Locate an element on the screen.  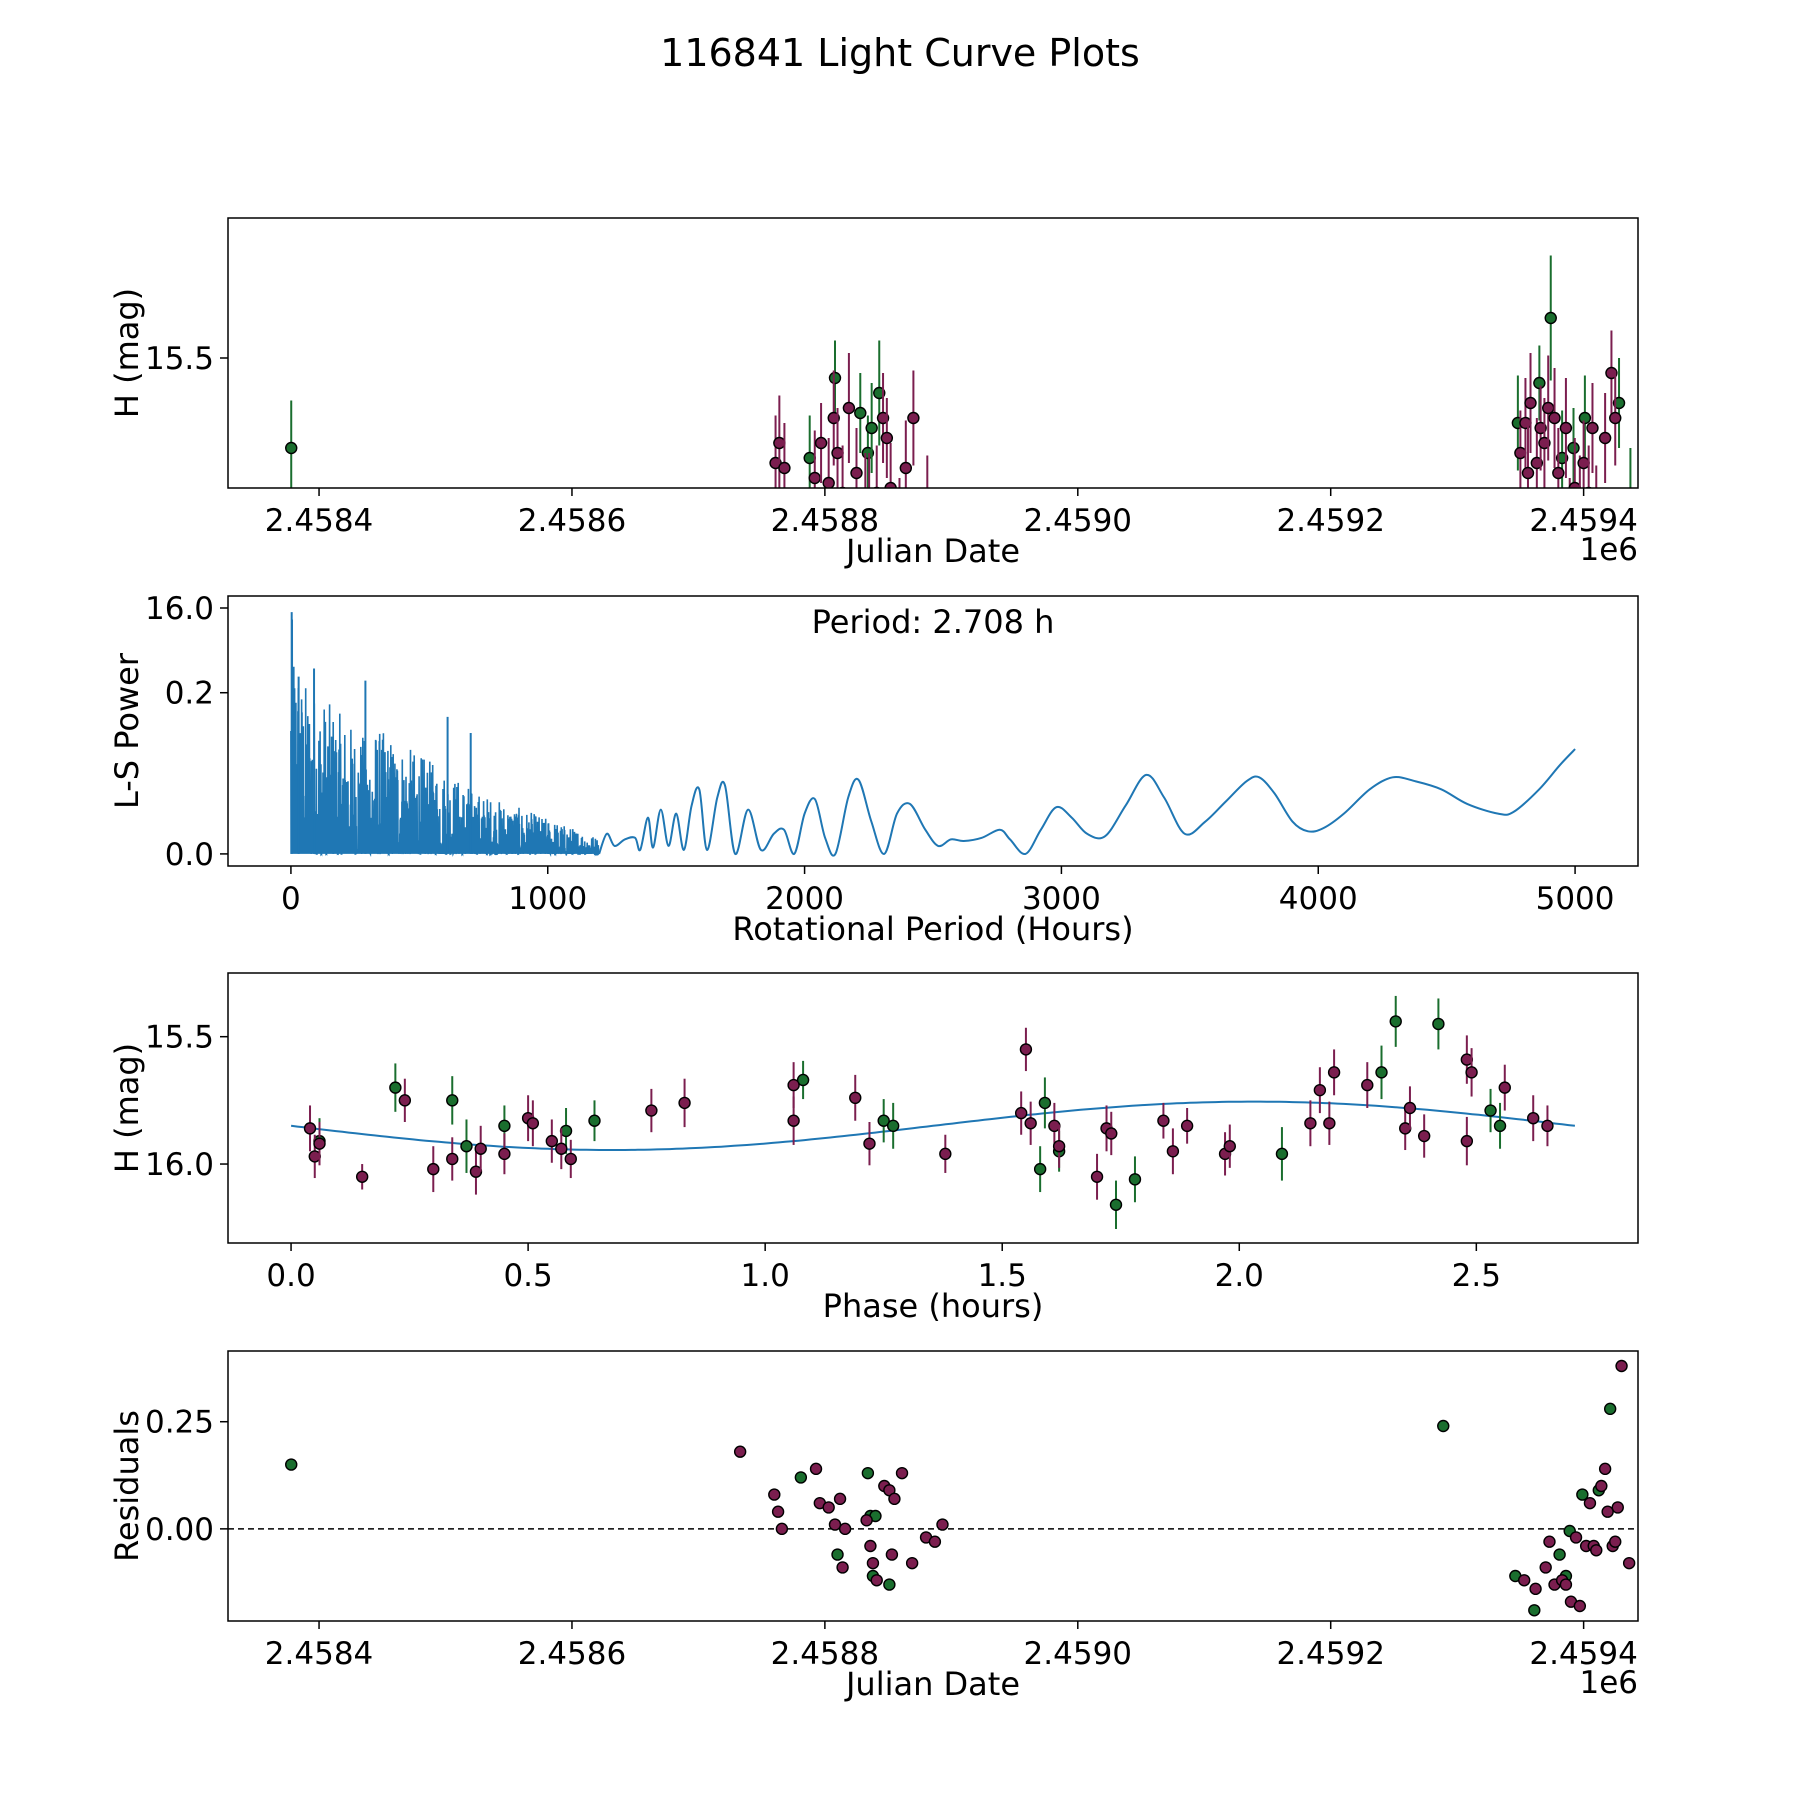
x-tick-label: 5000 is located at coordinates (1575, 899).